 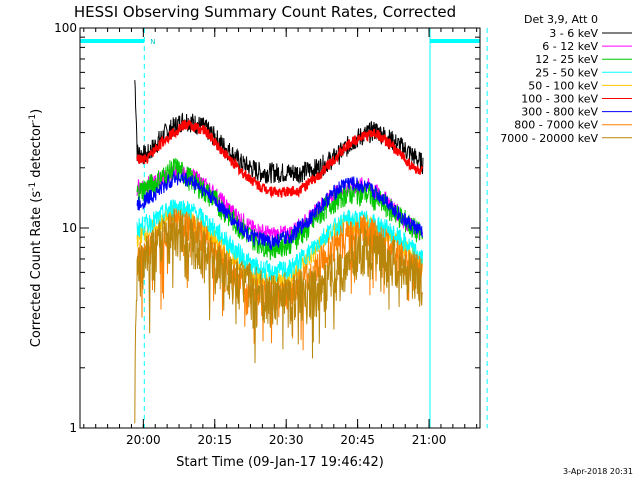 I want to click on y-axis-label-main: Corrected Count Rate (s, so click(x=36, y=269).